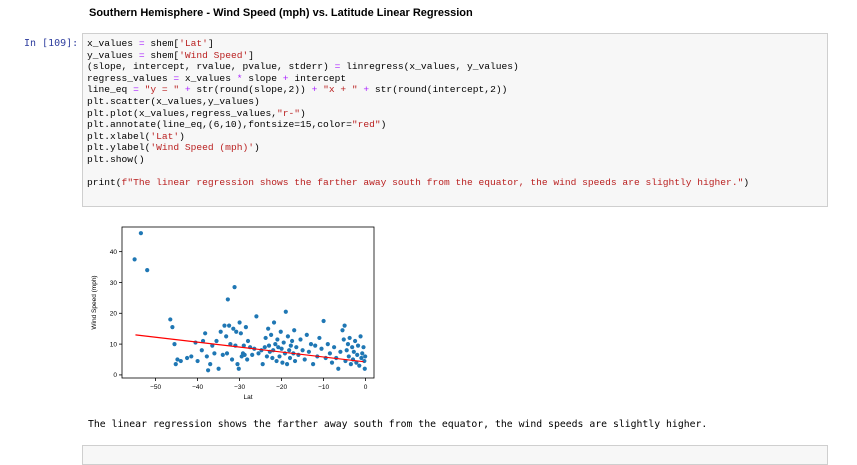 The height and width of the screenshot is (465, 857). I want to click on x-tick-label: −20, so click(281, 387).